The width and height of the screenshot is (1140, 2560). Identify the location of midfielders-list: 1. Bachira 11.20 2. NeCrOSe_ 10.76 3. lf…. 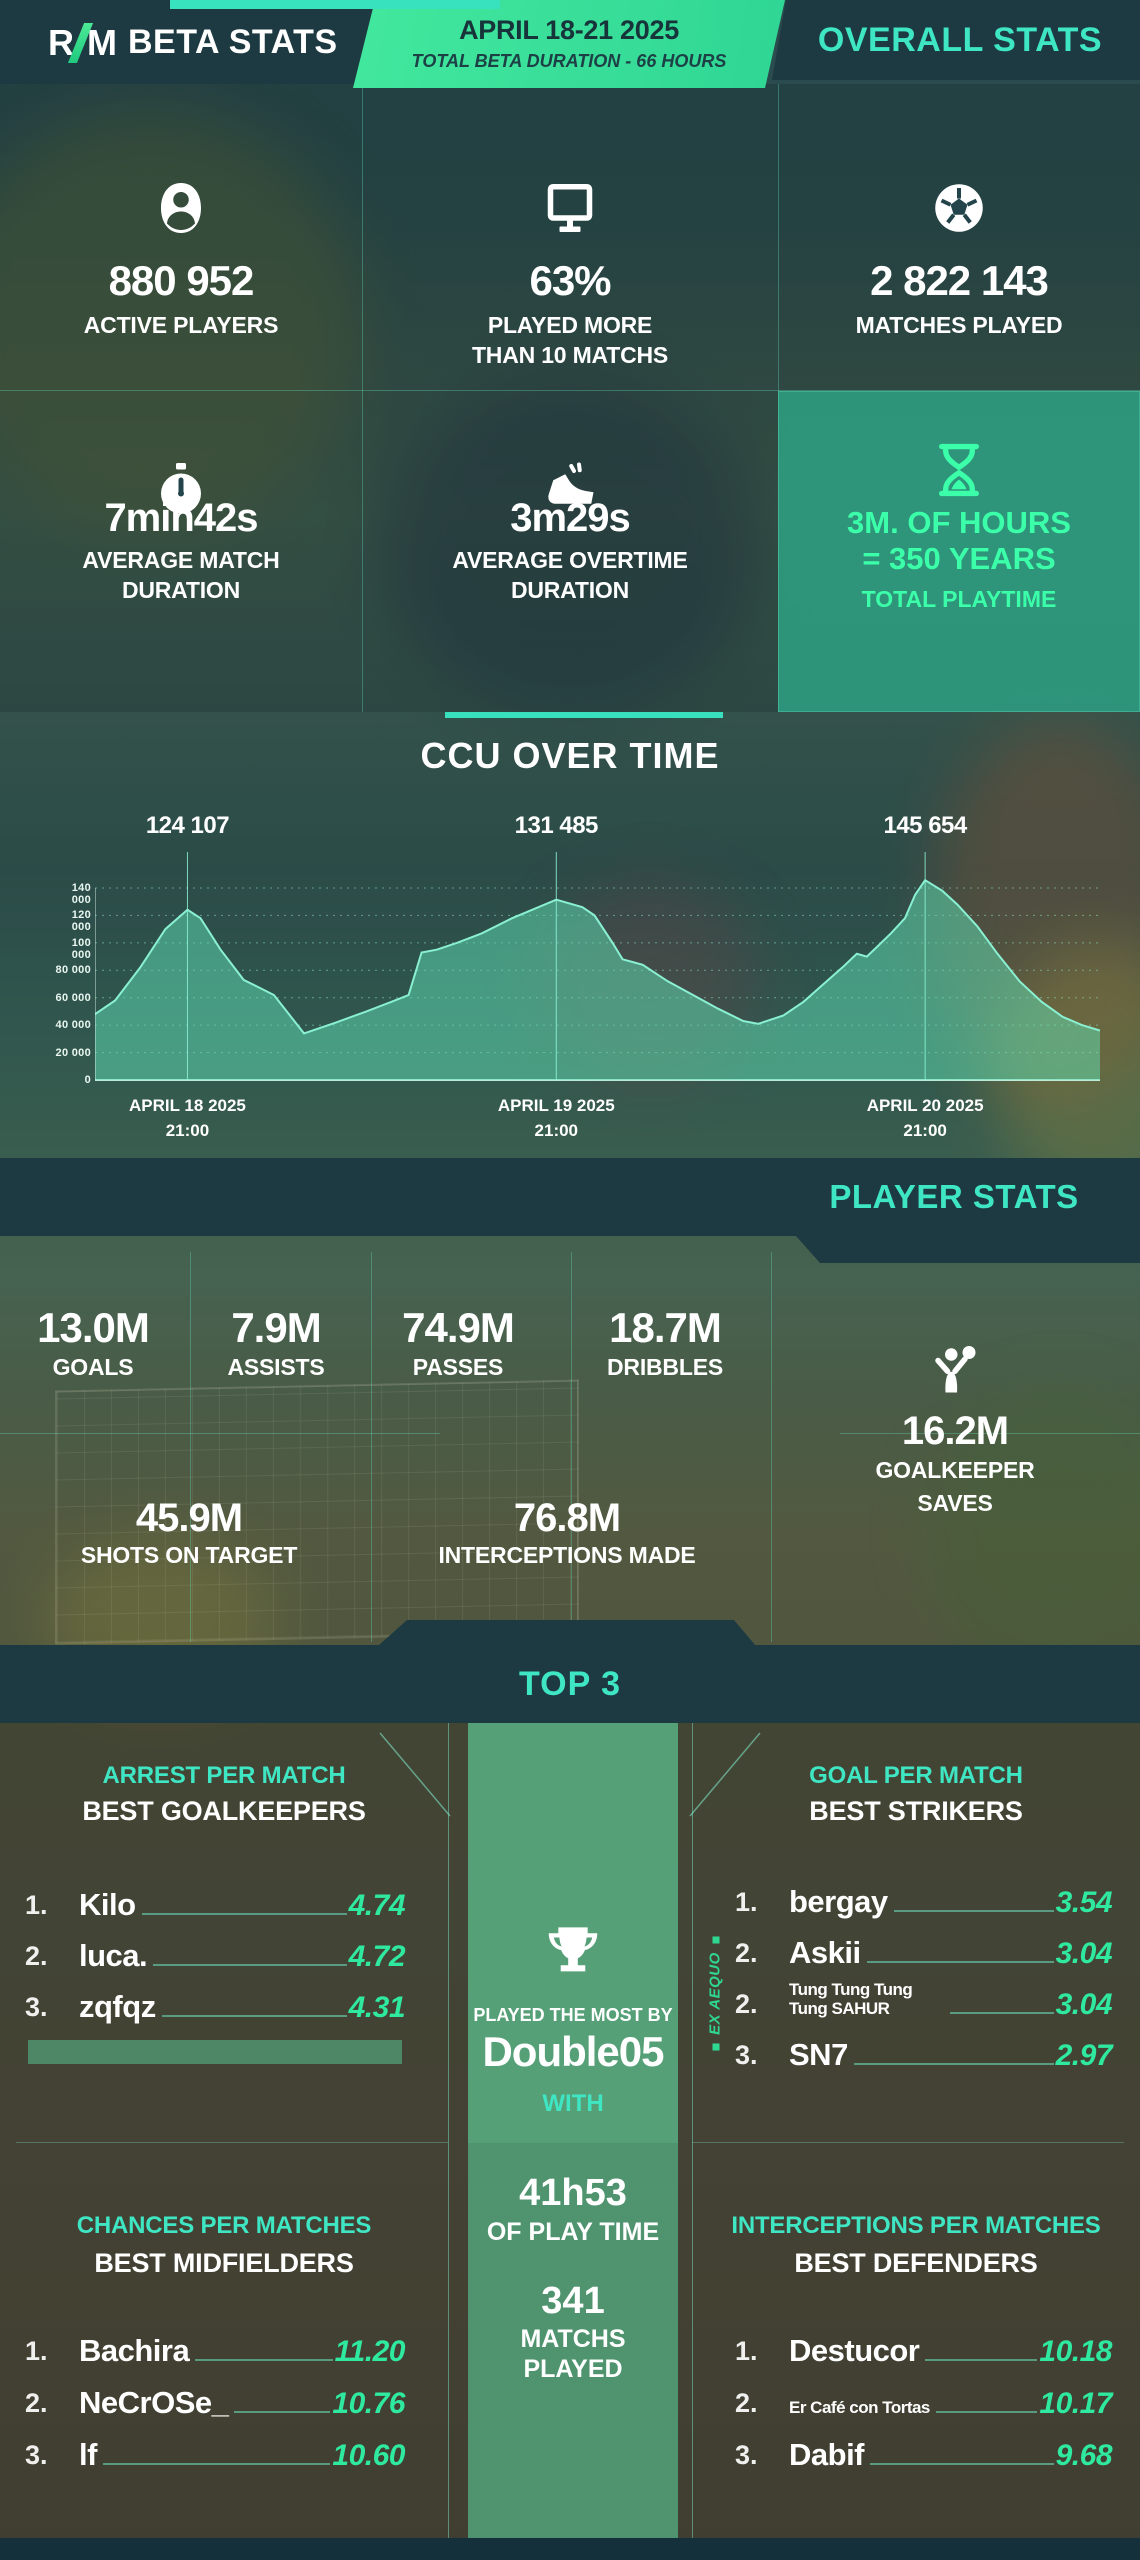
(215, 2398).